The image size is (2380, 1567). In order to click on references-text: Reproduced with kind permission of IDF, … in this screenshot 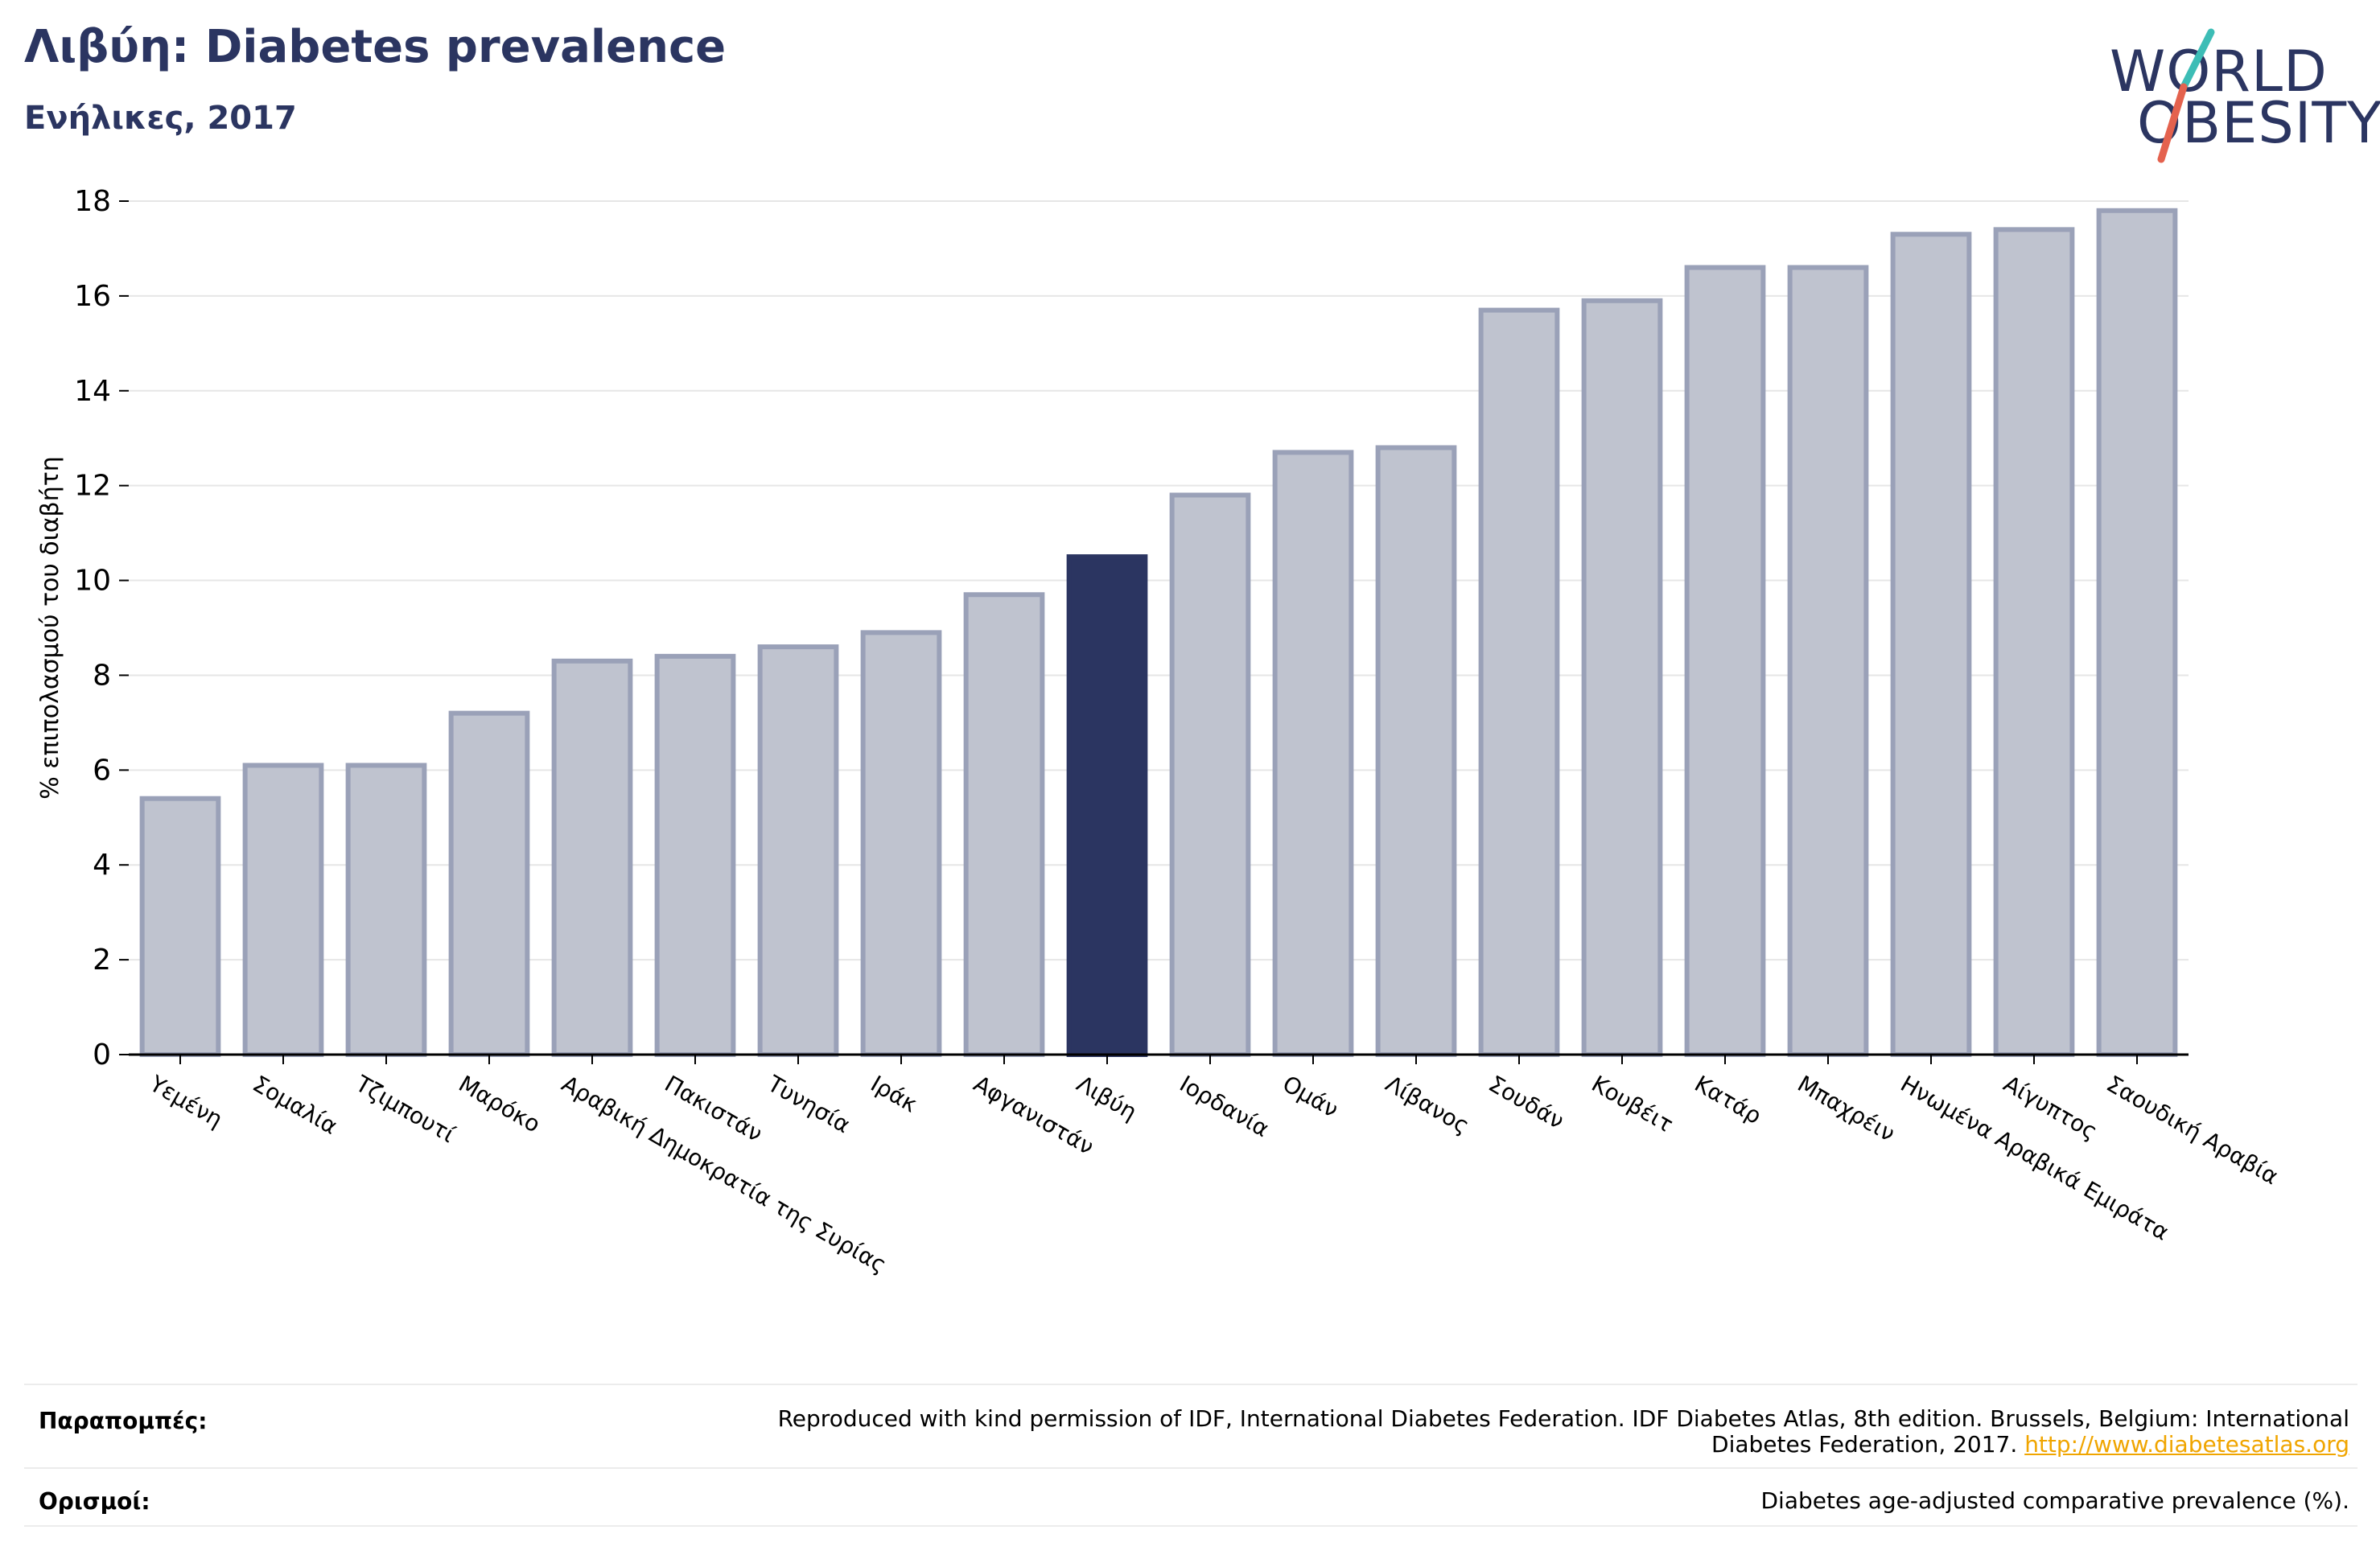, I will do `click(1563, 1432)`.